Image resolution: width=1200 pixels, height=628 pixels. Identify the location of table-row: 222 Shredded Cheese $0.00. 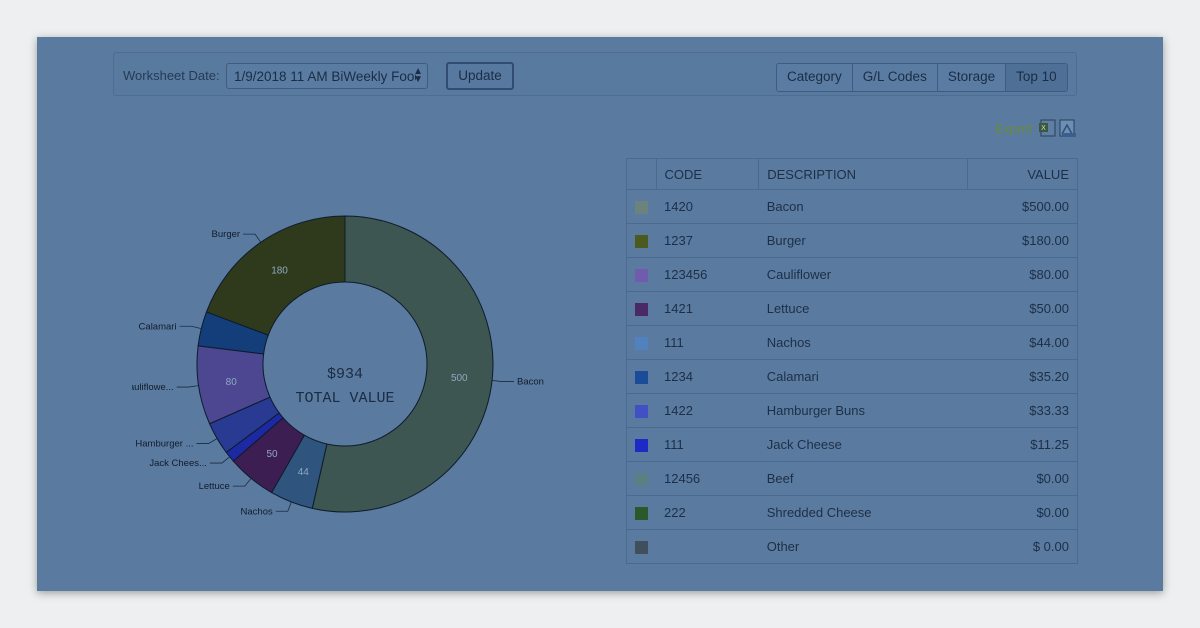
(852, 512).